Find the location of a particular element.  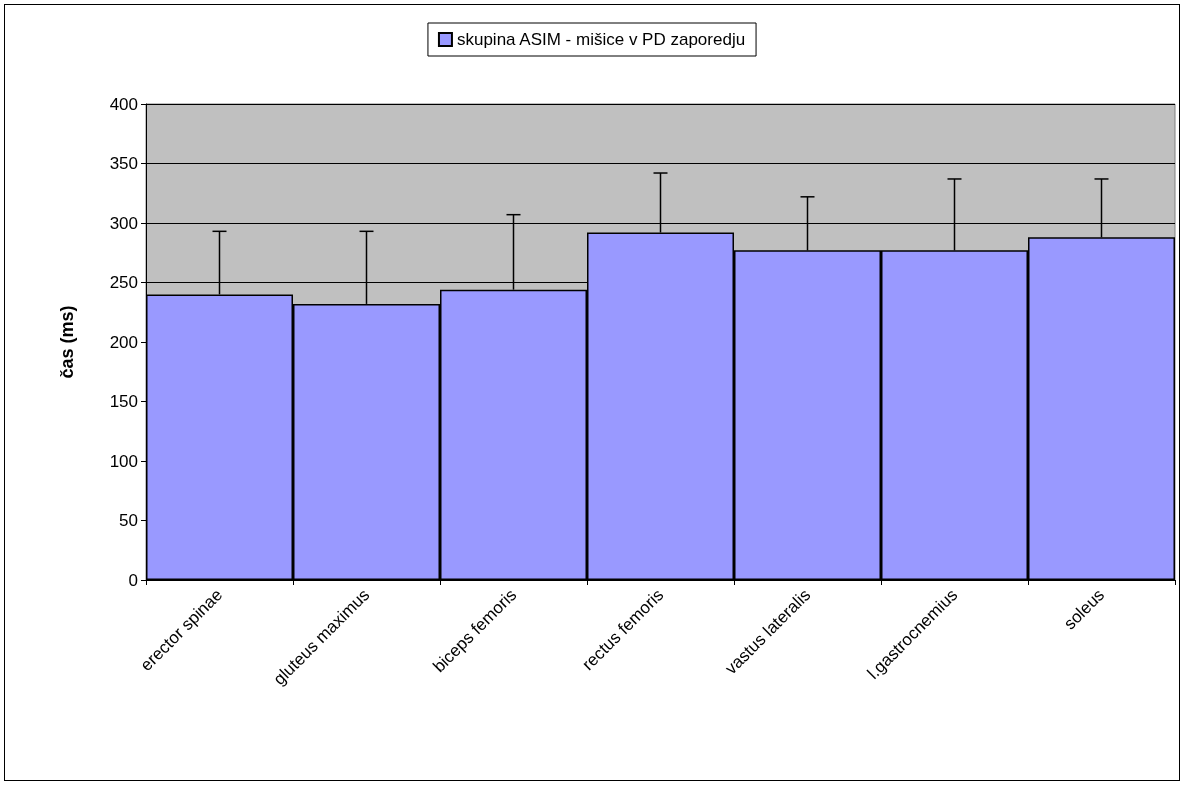

y-tick-label: 200 is located at coordinates (123, 342).